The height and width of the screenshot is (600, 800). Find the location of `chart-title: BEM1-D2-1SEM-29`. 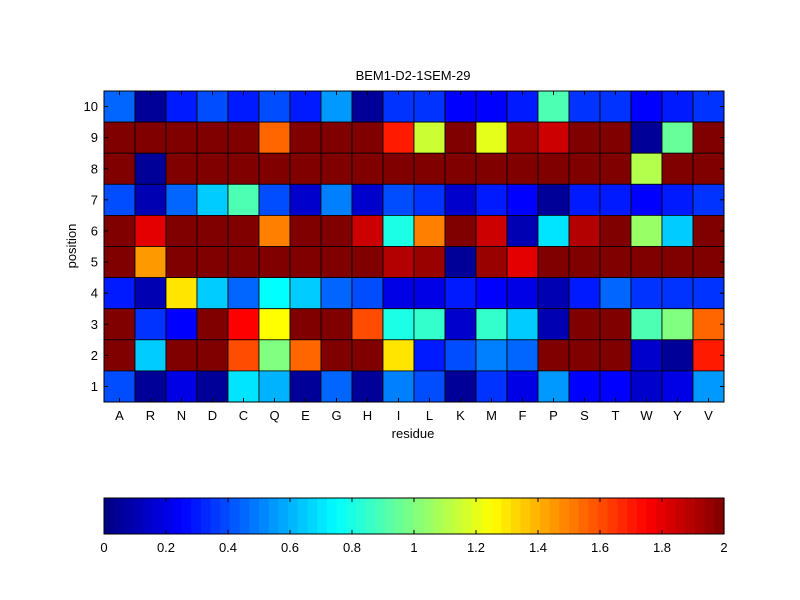

chart-title: BEM1-D2-1SEM-29 is located at coordinates (413, 75).